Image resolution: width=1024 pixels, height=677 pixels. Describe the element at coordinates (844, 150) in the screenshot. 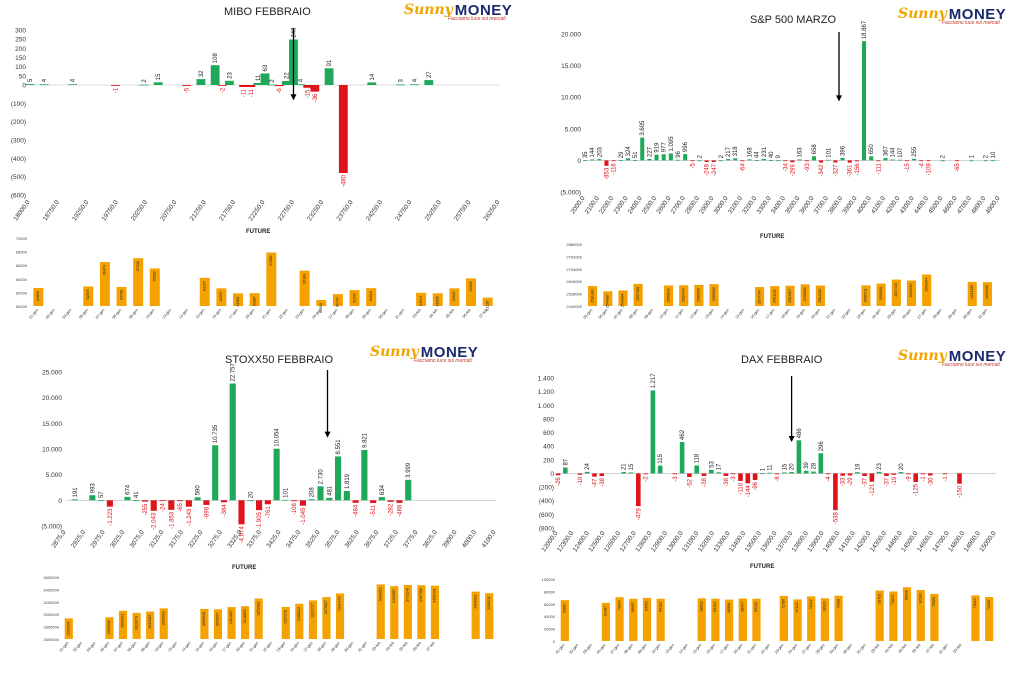

I see `data-label: 396` at that location.